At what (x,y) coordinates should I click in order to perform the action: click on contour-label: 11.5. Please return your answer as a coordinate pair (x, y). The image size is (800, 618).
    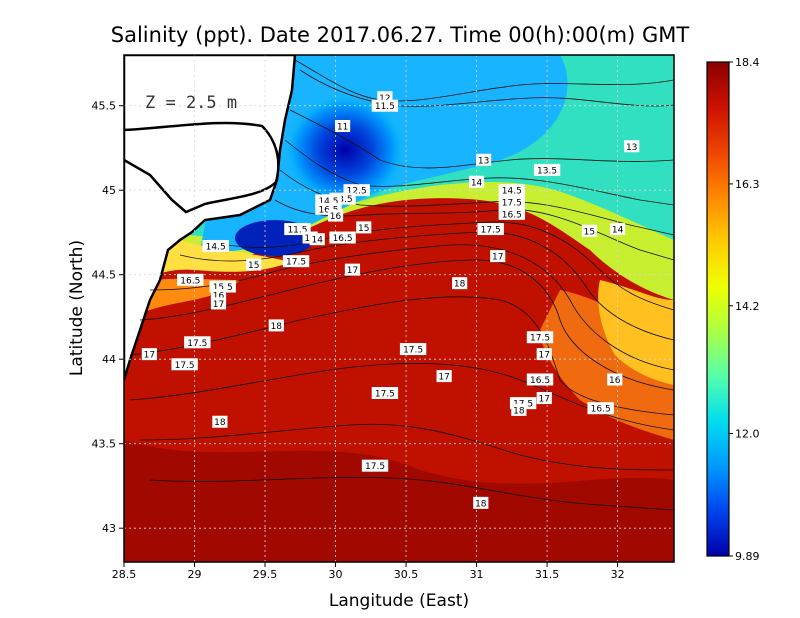
    Looking at the image, I should click on (385, 105).